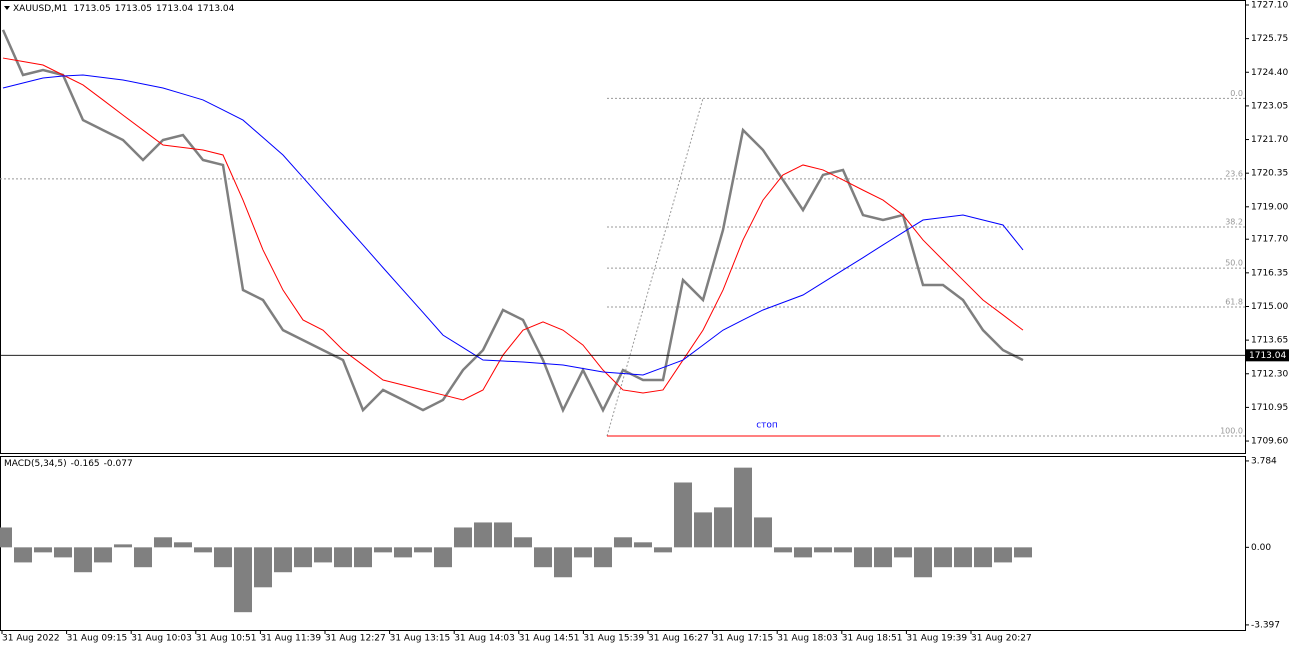 Image resolution: width=1290 pixels, height=647 pixels. Describe the element at coordinates (1269, 341) in the screenshot. I see `y-tick-label: 1713.65` at that location.